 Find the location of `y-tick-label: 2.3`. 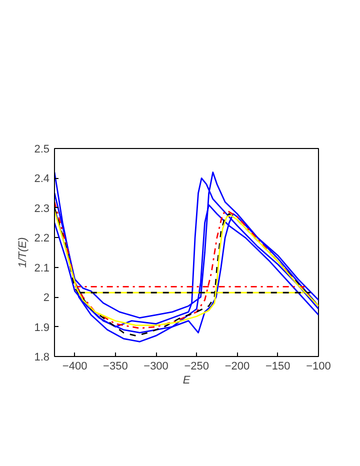

y-tick-label: 2.3 is located at coordinates (42, 208).